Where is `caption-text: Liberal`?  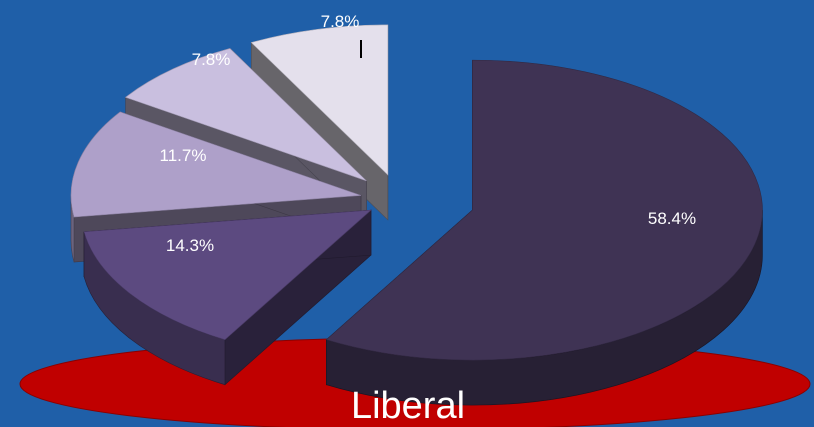 caption-text: Liberal is located at coordinates (408, 406).